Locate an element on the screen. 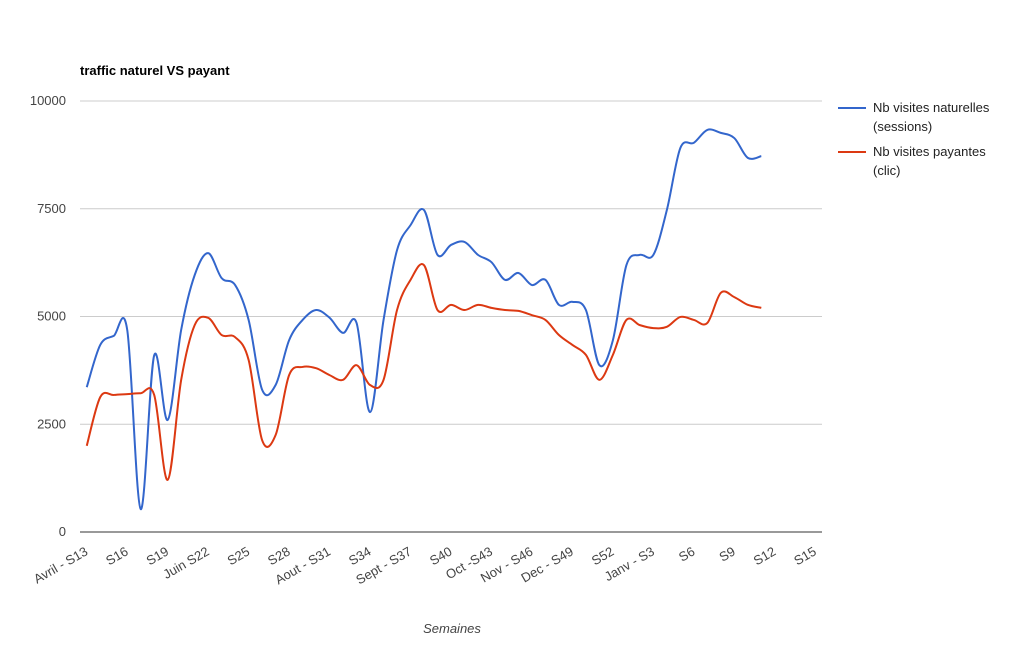 This screenshot has width=1024, height=656. y-tick-label: 5000 is located at coordinates (51, 316).